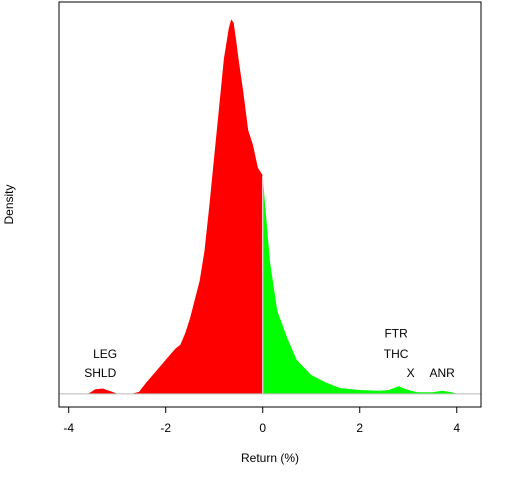 This screenshot has width=512, height=480. What do you see at coordinates (456, 428) in the screenshot?
I see `x-tick-label: 4` at bounding box center [456, 428].